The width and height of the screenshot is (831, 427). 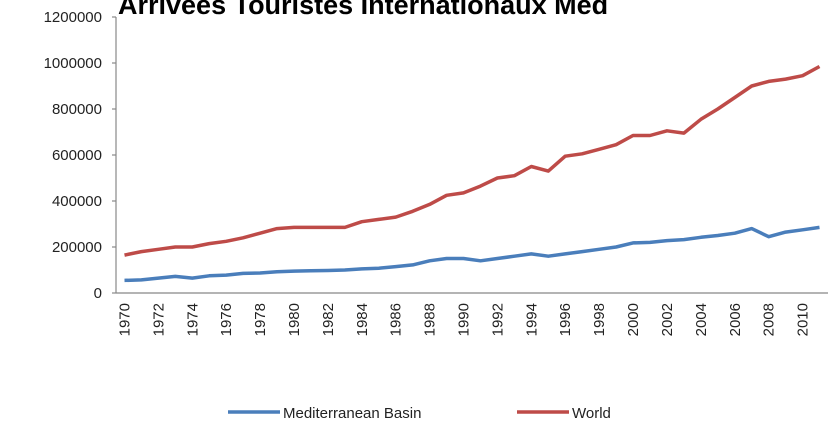 What do you see at coordinates (667, 319) in the screenshot?
I see `x-tick-label: 2002` at bounding box center [667, 319].